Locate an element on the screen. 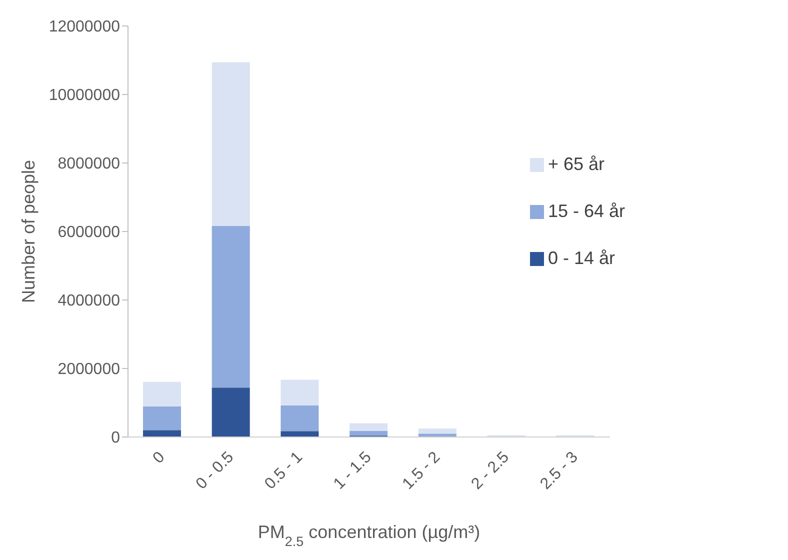 The height and width of the screenshot is (560, 788). y-axis-title: Number of people is located at coordinates (28, 232).